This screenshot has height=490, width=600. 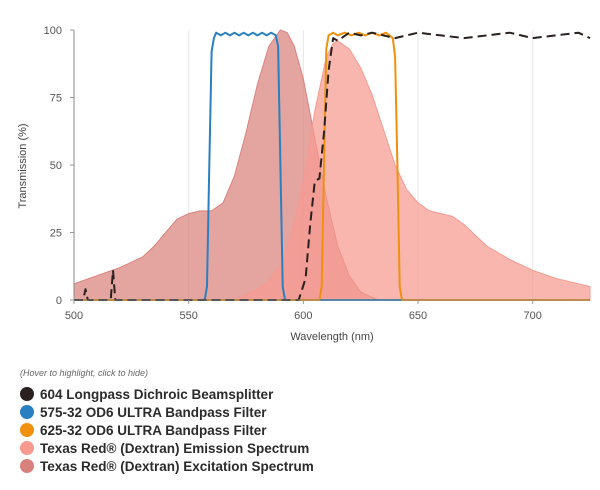 What do you see at coordinates (56, 234) in the screenshot?
I see `y-tick-label: 25` at bounding box center [56, 234].